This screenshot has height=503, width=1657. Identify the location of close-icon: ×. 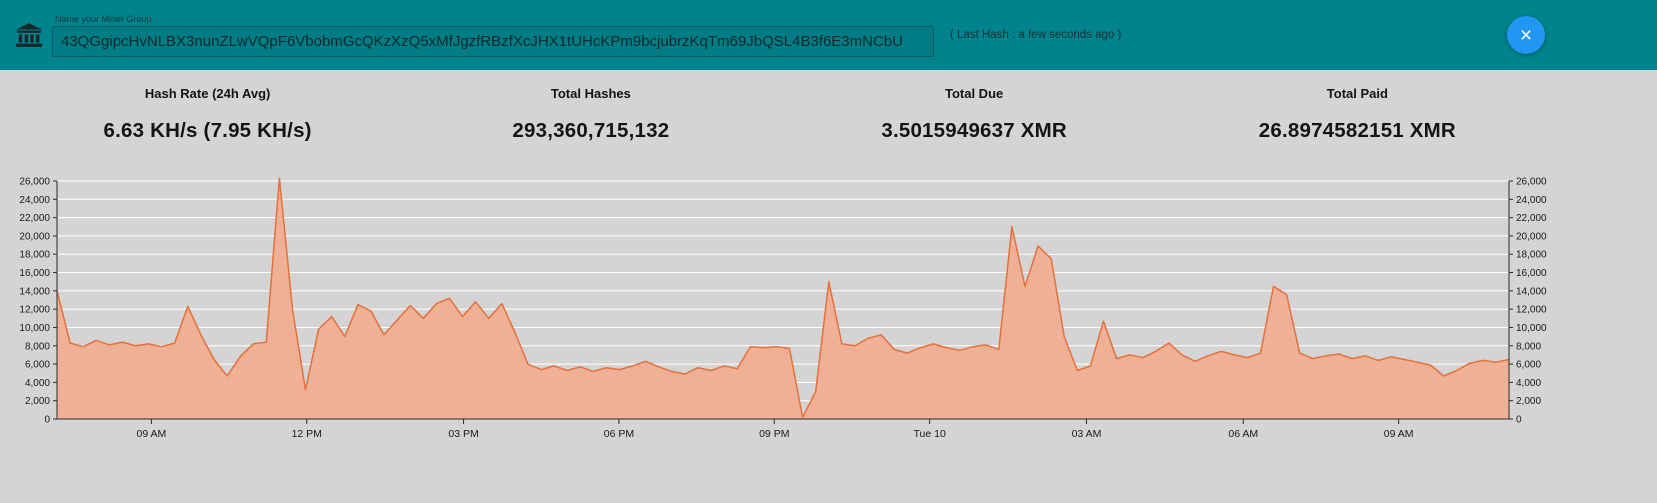
(1526, 35).